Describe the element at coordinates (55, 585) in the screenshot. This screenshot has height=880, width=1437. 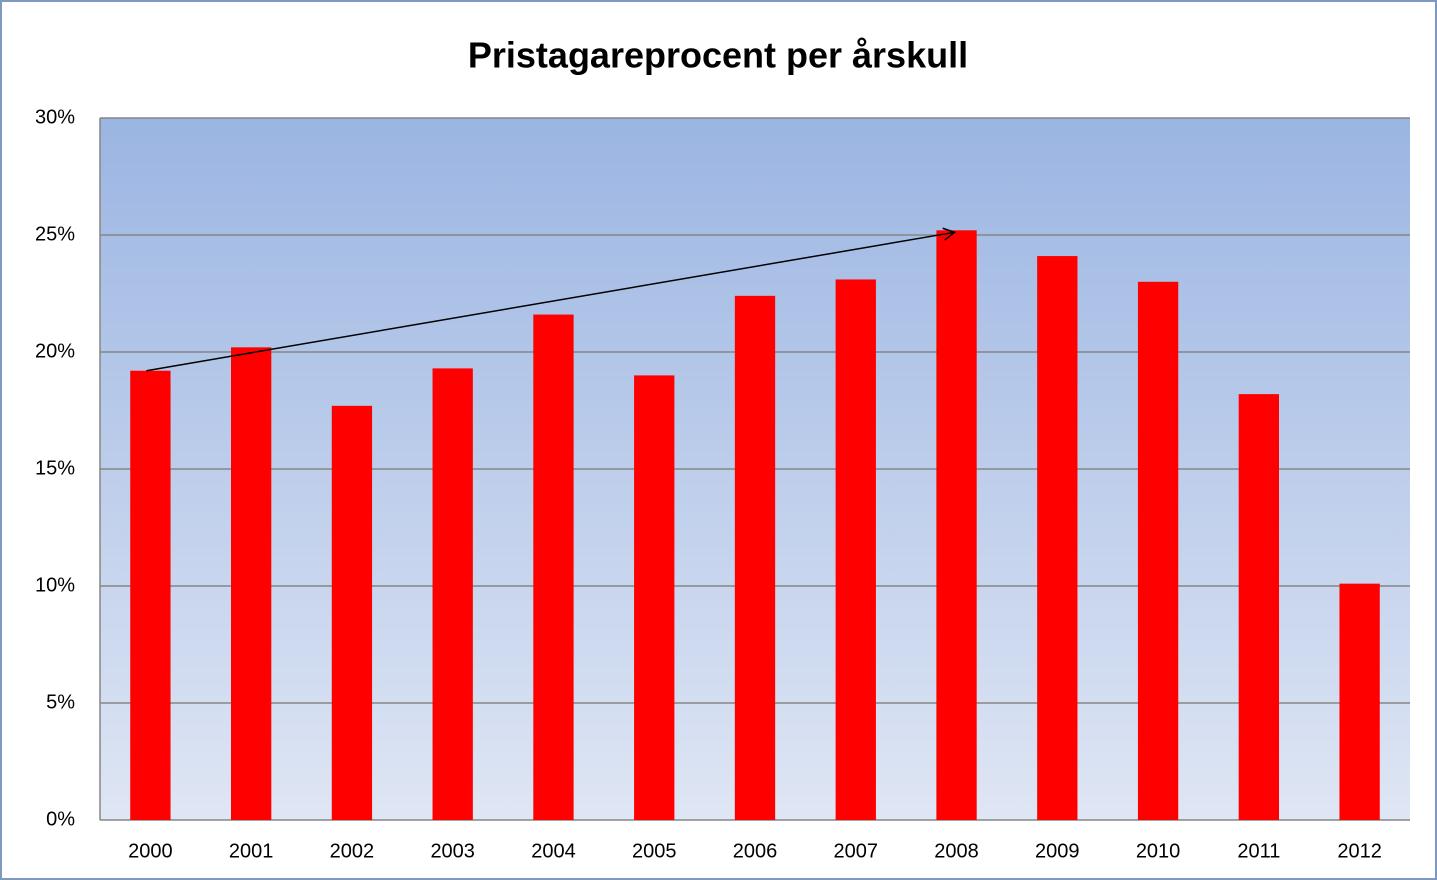
I see `y-tick-label: 10%` at that location.